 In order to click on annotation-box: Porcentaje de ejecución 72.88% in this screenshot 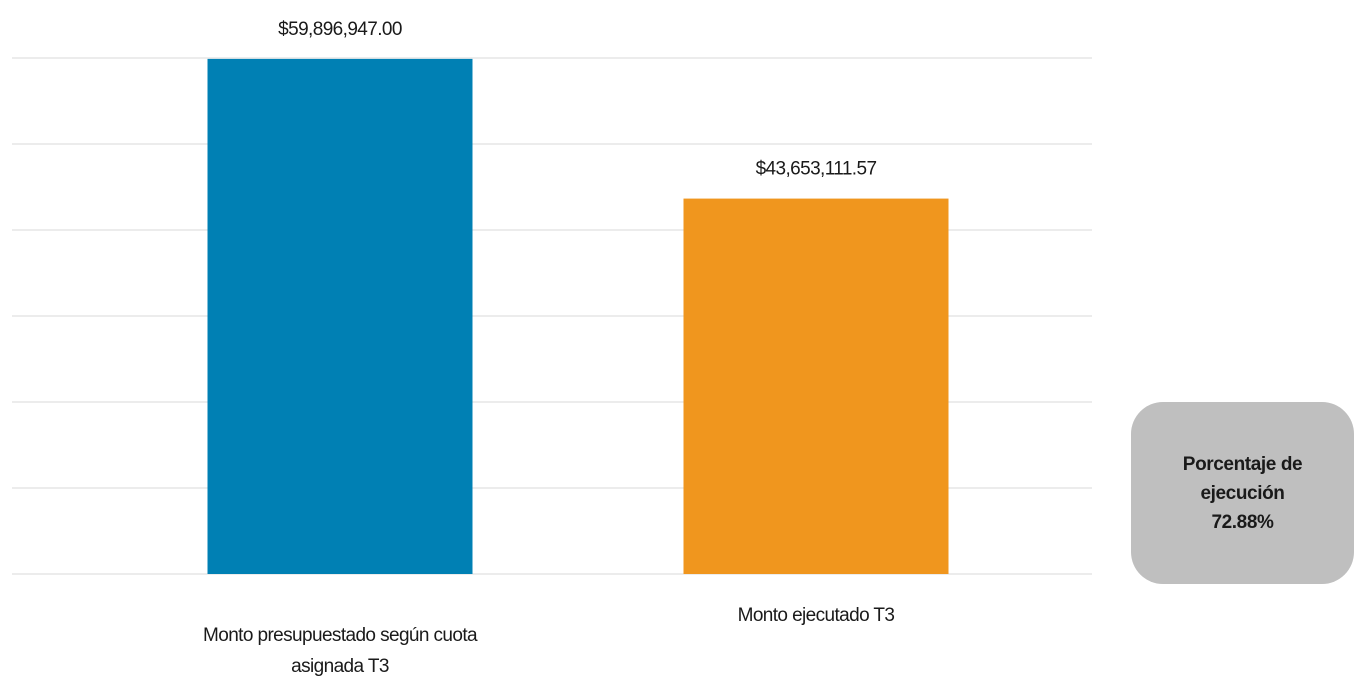, I will do `click(1242, 493)`.